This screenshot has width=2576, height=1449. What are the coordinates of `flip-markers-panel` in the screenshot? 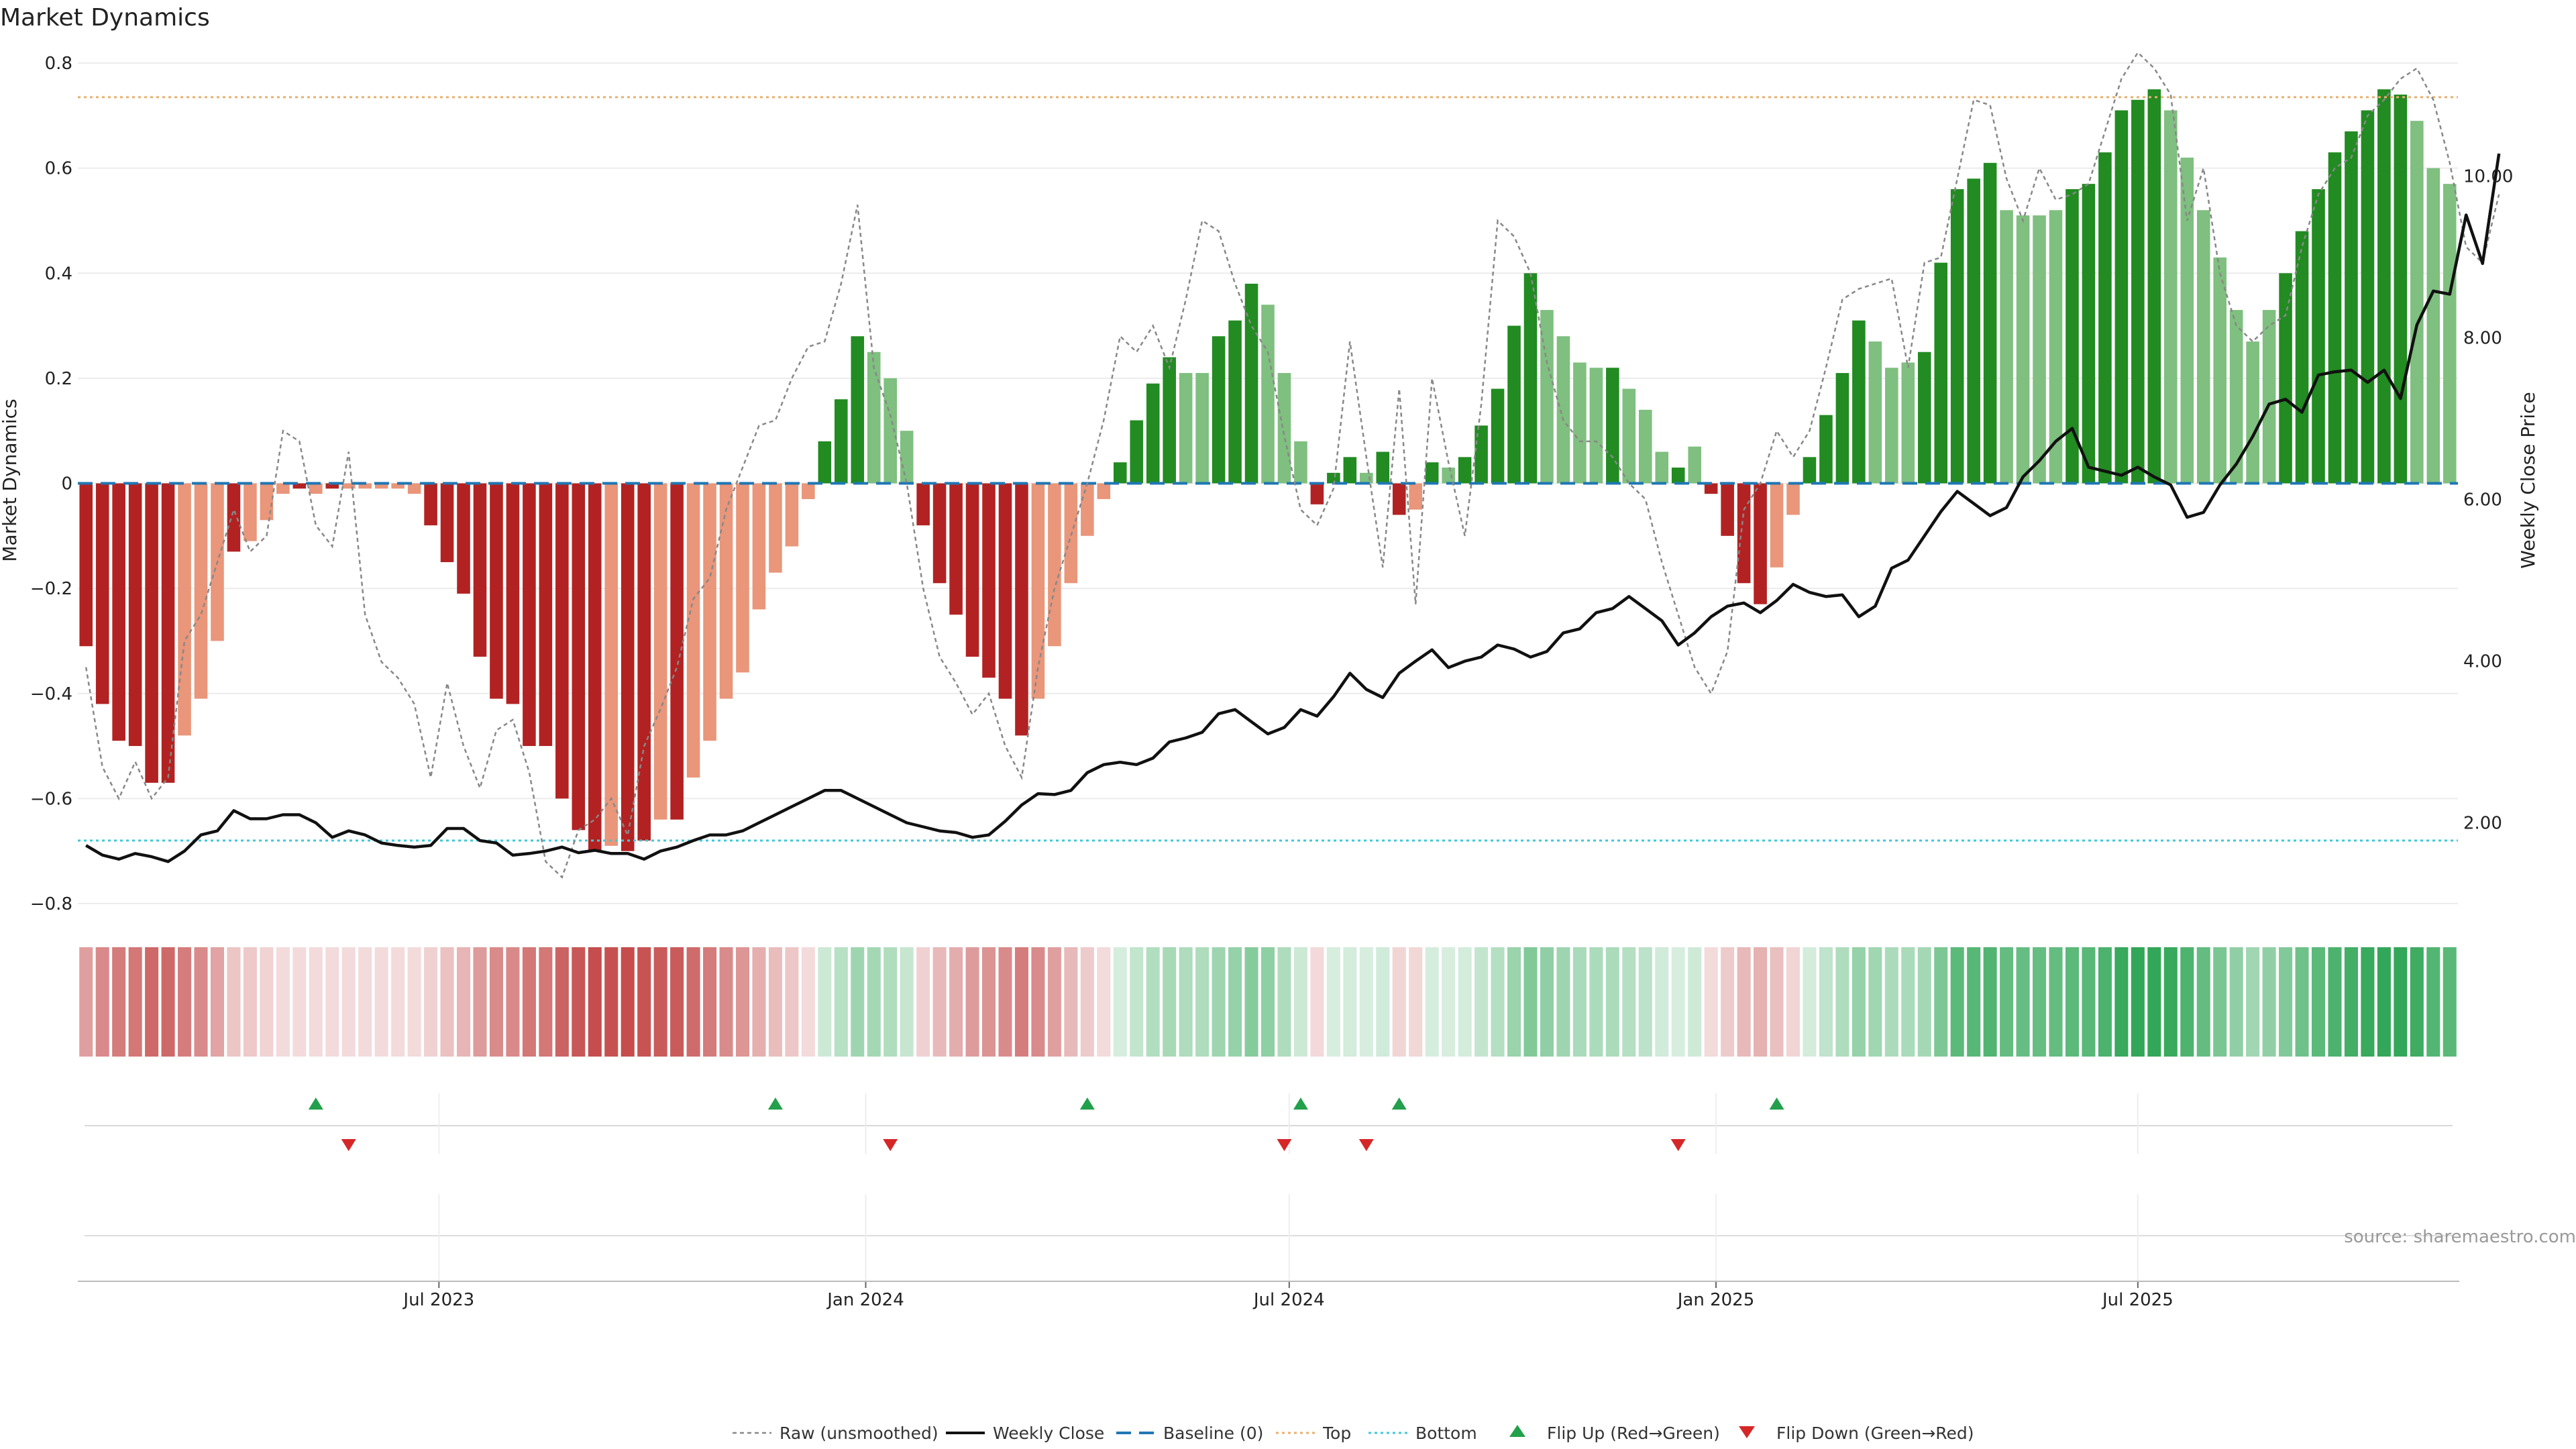 It's located at (1269, 1123).